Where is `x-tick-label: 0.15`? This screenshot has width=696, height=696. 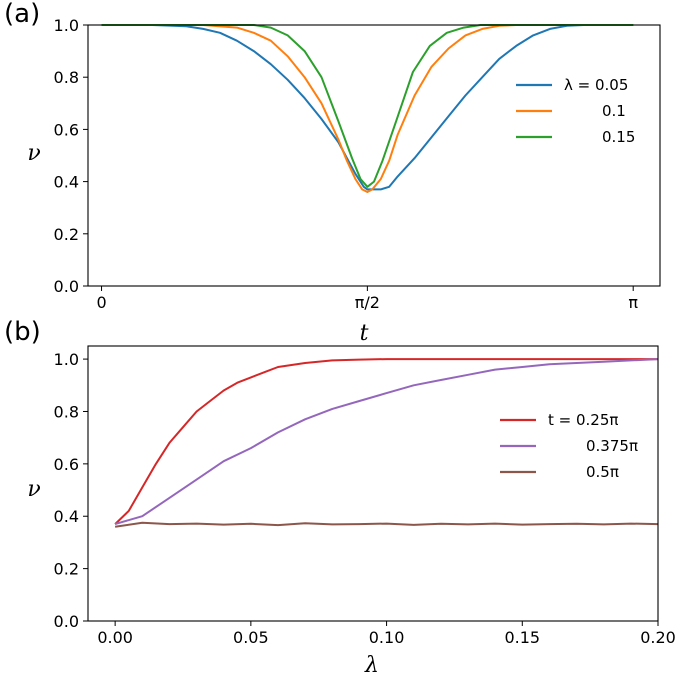 x-tick-label: 0.15 is located at coordinates (522, 637).